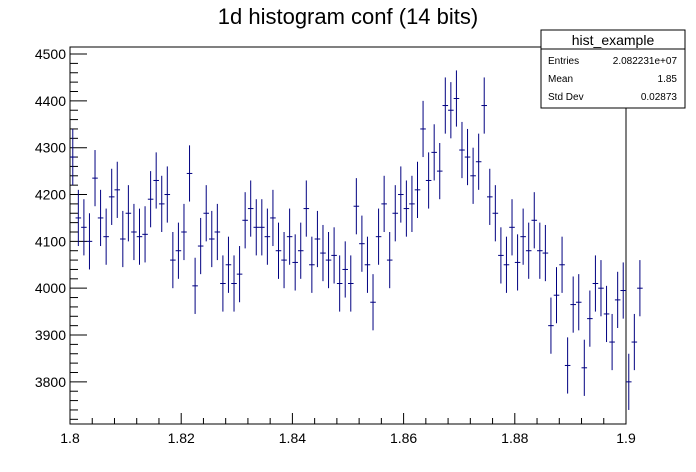 The width and height of the screenshot is (696, 472). Describe the element at coordinates (348, 16) in the screenshot. I see `chart-title: 1d histogram conf (14 bits)` at that location.